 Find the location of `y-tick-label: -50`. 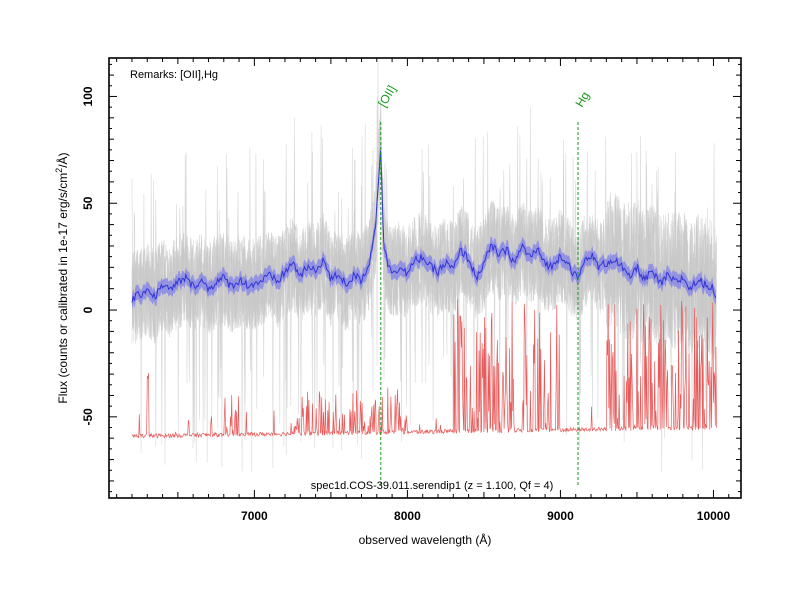

y-tick-label: -50 is located at coordinates (88, 417).